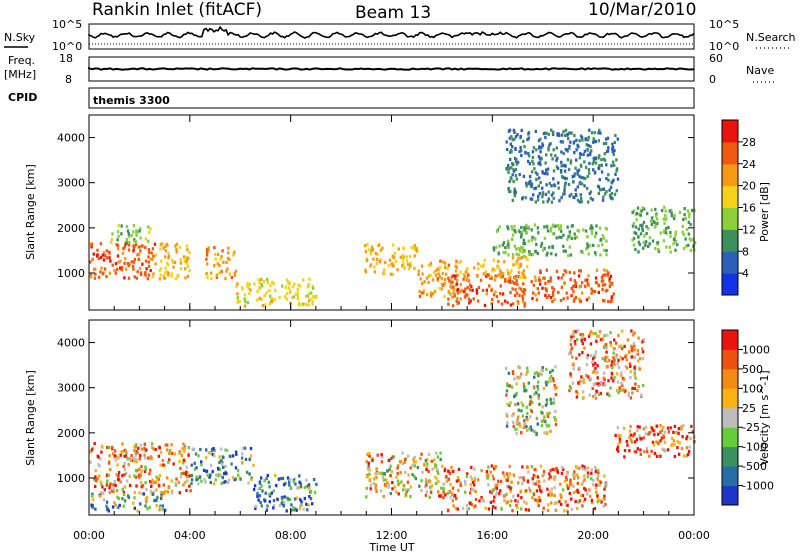 This screenshot has width=800, height=554. What do you see at coordinates (756, 349) in the screenshot?
I see `colorbar-tick-label: 1000` at bounding box center [756, 349].